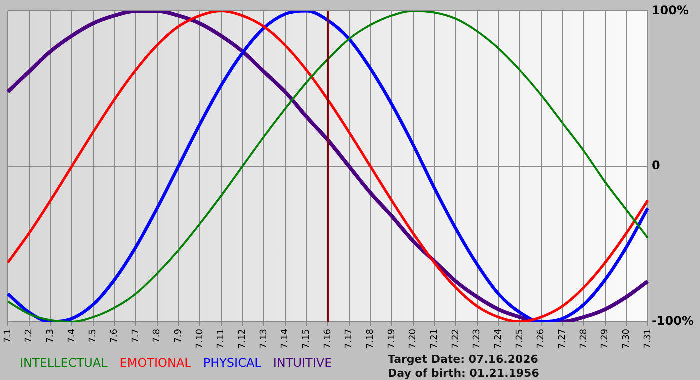  Describe the element at coordinates (627, 339) in the screenshot. I see `x-tick-label: 7.30` at that location.